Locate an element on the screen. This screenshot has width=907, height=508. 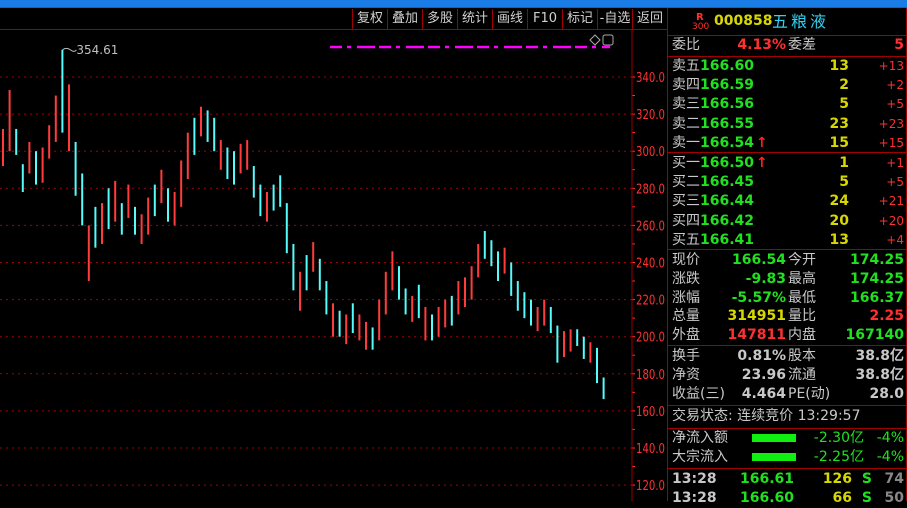
divider is located at coordinates (333, 29).